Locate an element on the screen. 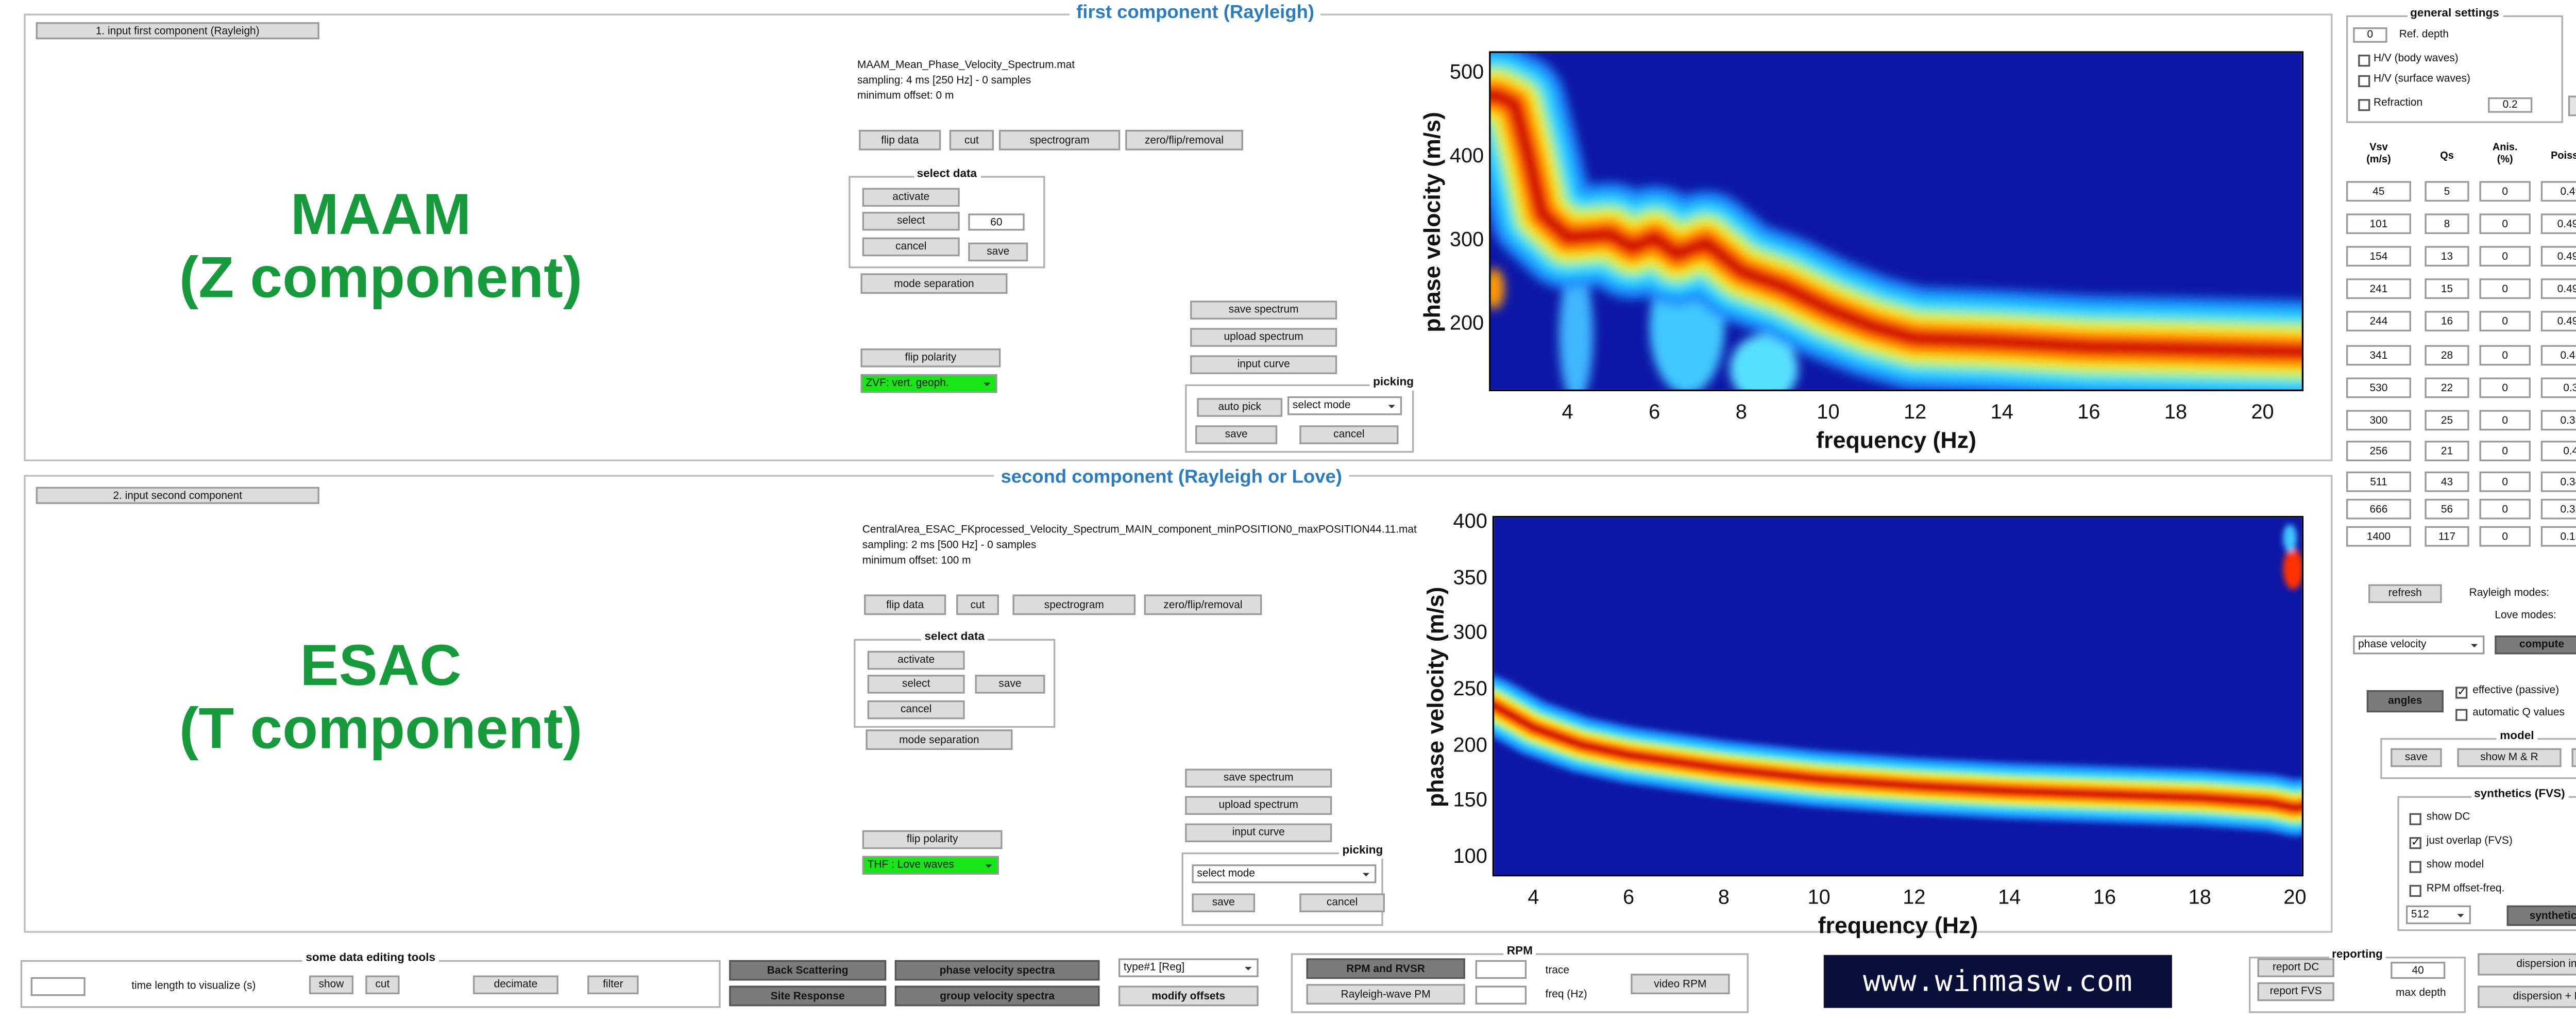 Image resolution: width=2576 pixels, height=1019 pixels. input-field: 16 is located at coordinates (2447, 321).